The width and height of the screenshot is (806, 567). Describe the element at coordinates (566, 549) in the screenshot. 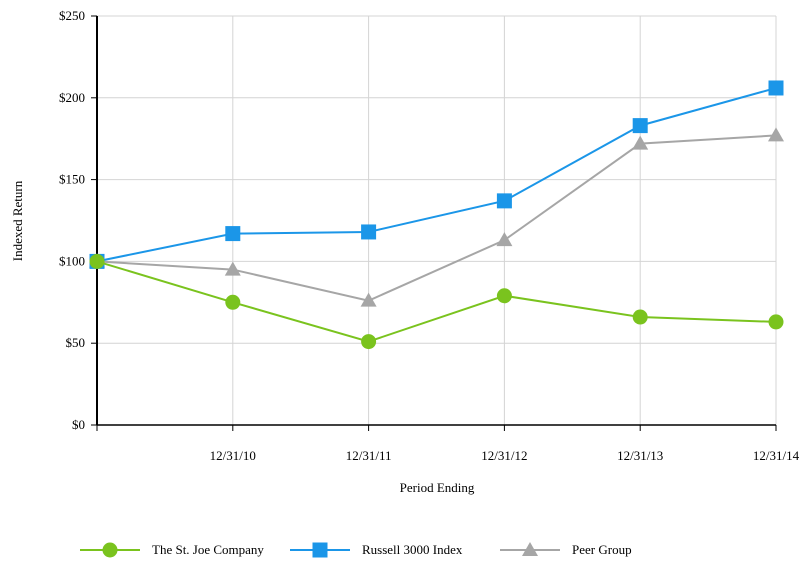

I see `legend-item: Peer Group` at that location.